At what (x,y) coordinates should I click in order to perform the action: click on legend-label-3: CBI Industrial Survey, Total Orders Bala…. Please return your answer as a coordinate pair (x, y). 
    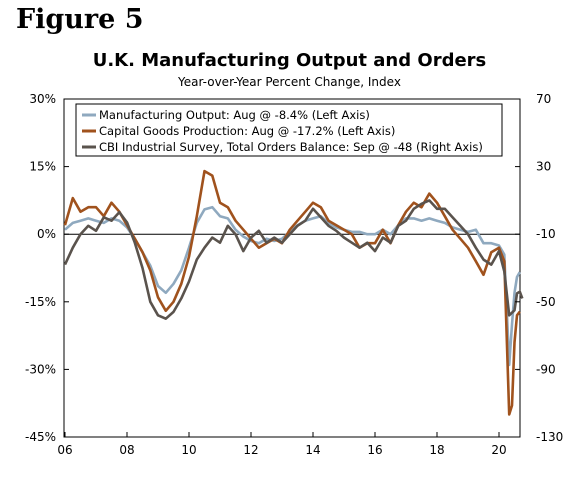
    Looking at the image, I should click on (291, 147).